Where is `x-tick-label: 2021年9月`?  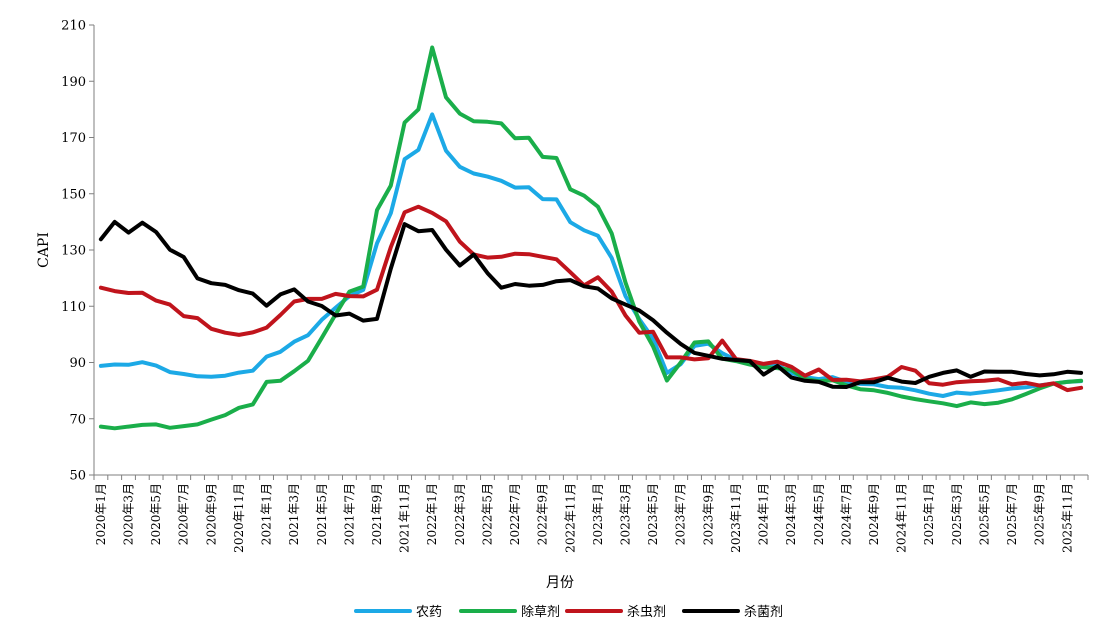 x-tick-label: 2021年9月 is located at coordinates (377, 514).